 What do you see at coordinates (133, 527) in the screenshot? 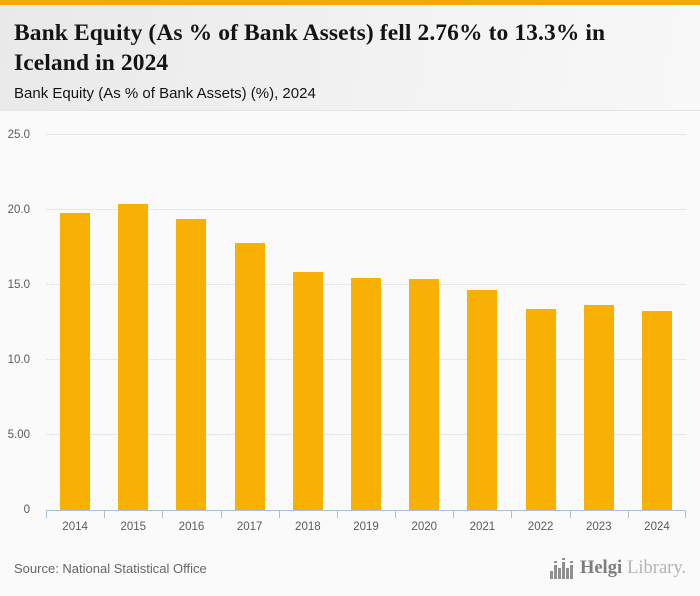
I see `x-axis-label-2015: 2015` at bounding box center [133, 527].